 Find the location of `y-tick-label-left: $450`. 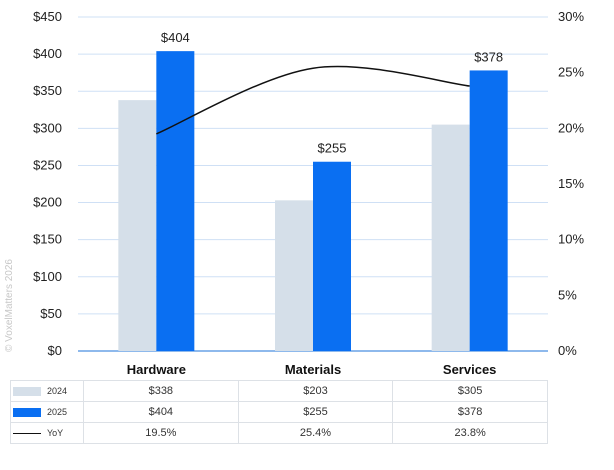

y-tick-label-left: $450 is located at coordinates (47, 16).